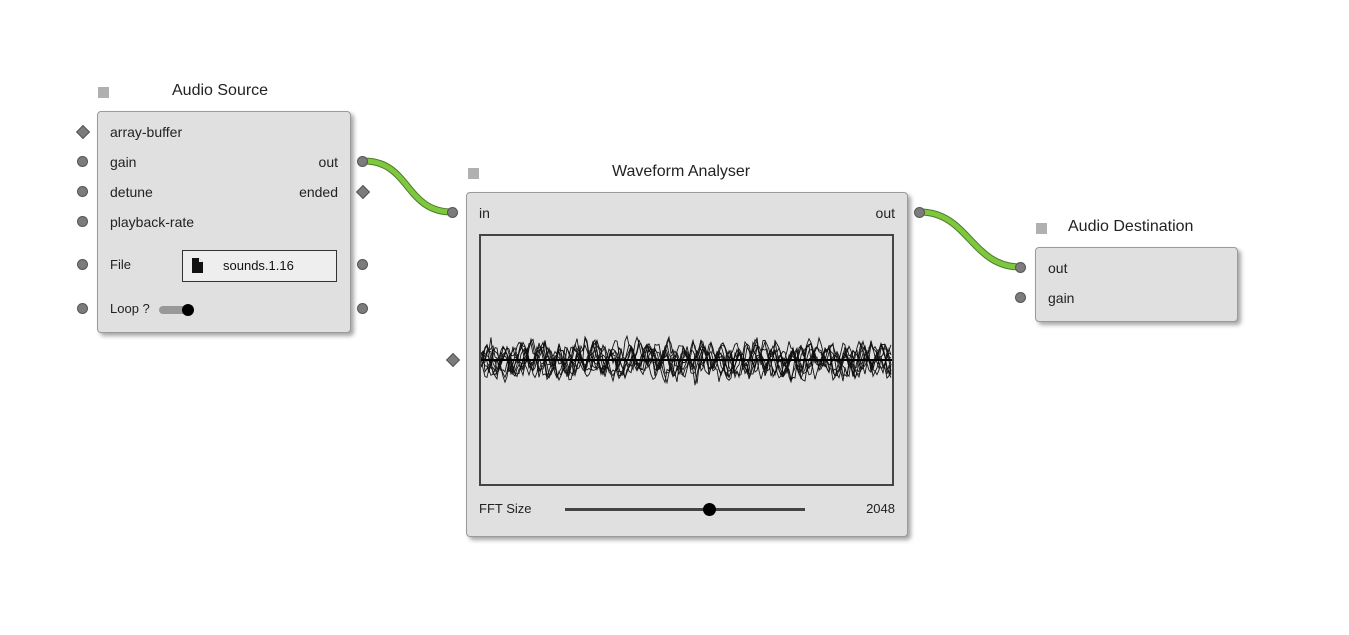 Image resolution: width=1349 pixels, height=635 pixels. What do you see at coordinates (1061, 298) in the screenshot?
I see `destination-input-label-gain: gain` at bounding box center [1061, 298].